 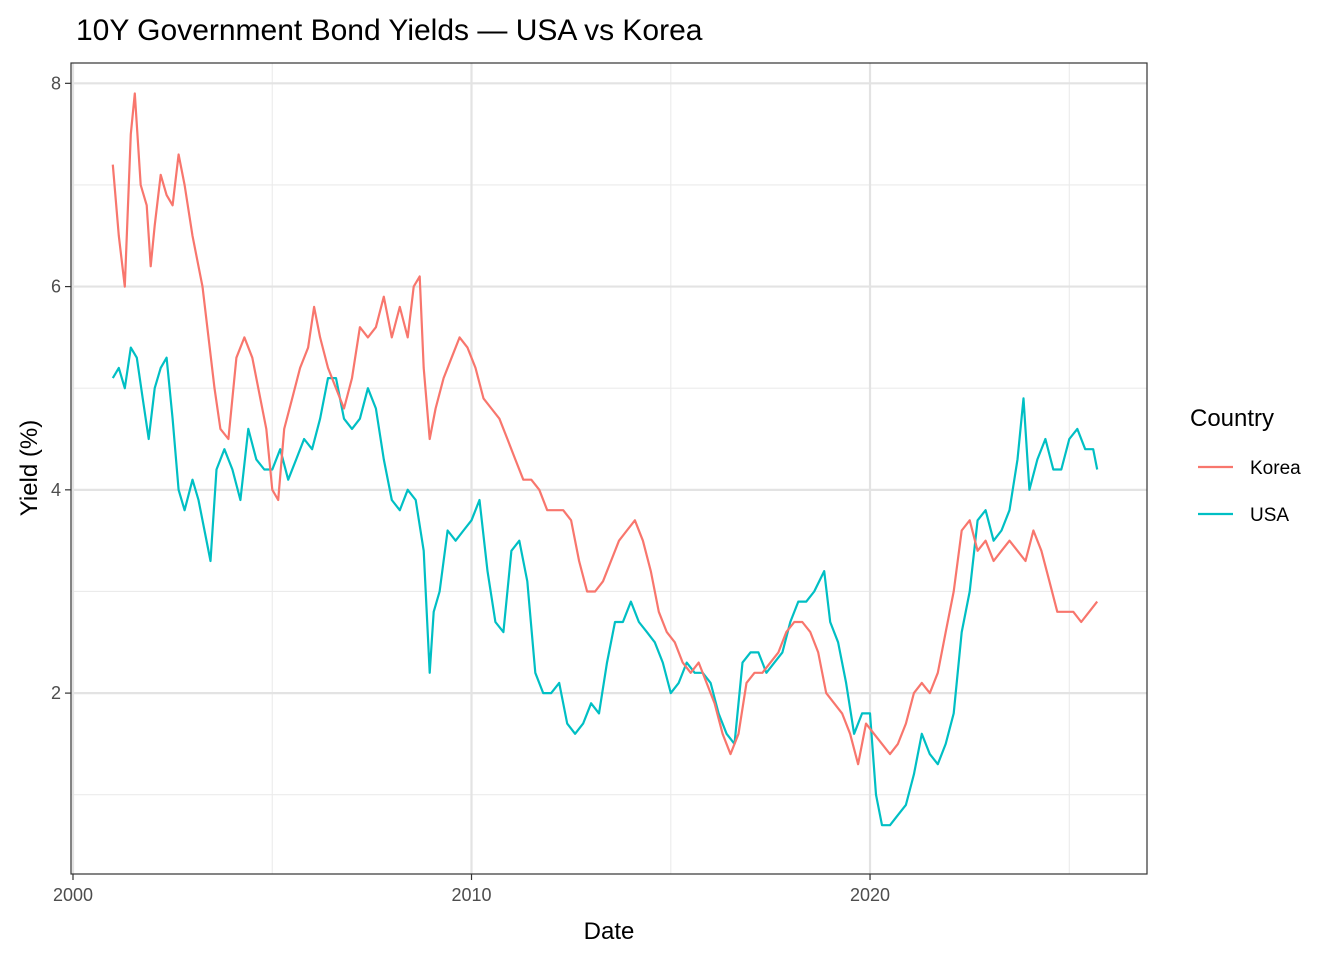 What do you see at coordinates (1275, 468) in the screenshot?
I see `legend-label-korea: Korea` at bounding box center [1275, 468].